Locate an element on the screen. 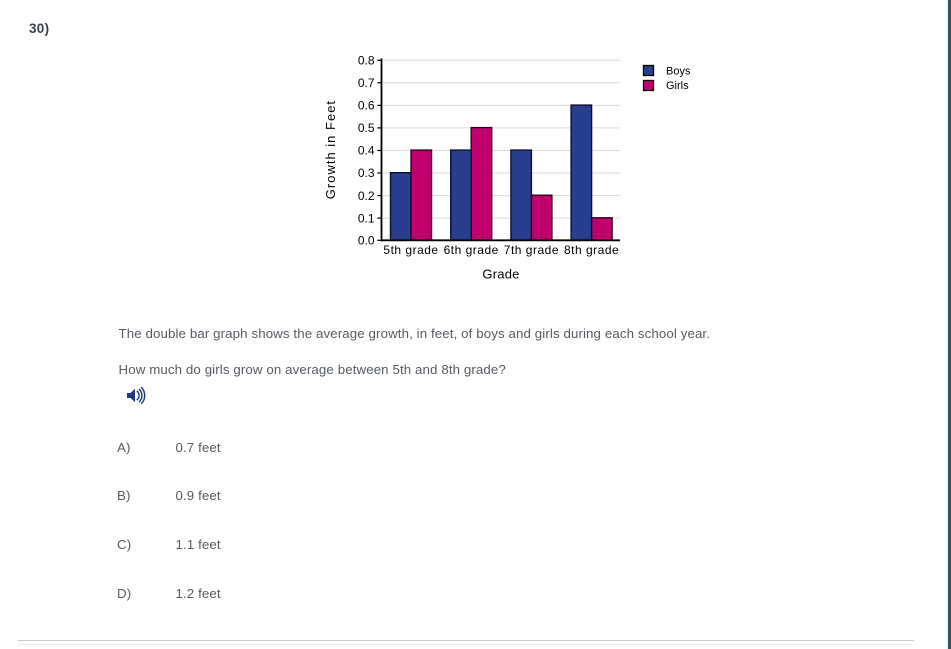 Image resolution: width=951 pixels, height=649 pixels. svg-text: 0.1 is located at coordinates (366, 218).